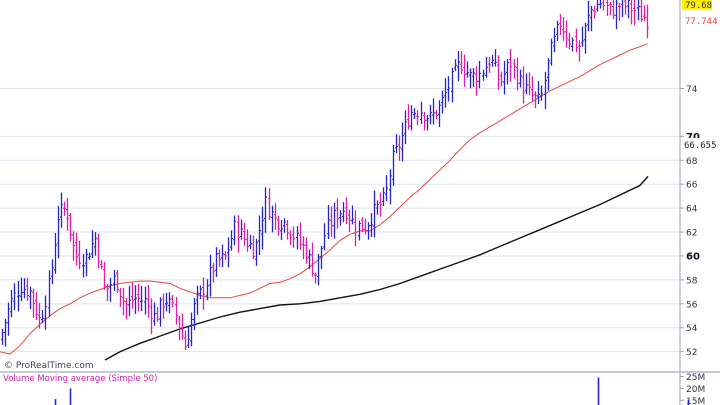 The image size is (720, 405). I want to click on volume-axis-ticks: 25M 20M 15M, so click(692, 389).